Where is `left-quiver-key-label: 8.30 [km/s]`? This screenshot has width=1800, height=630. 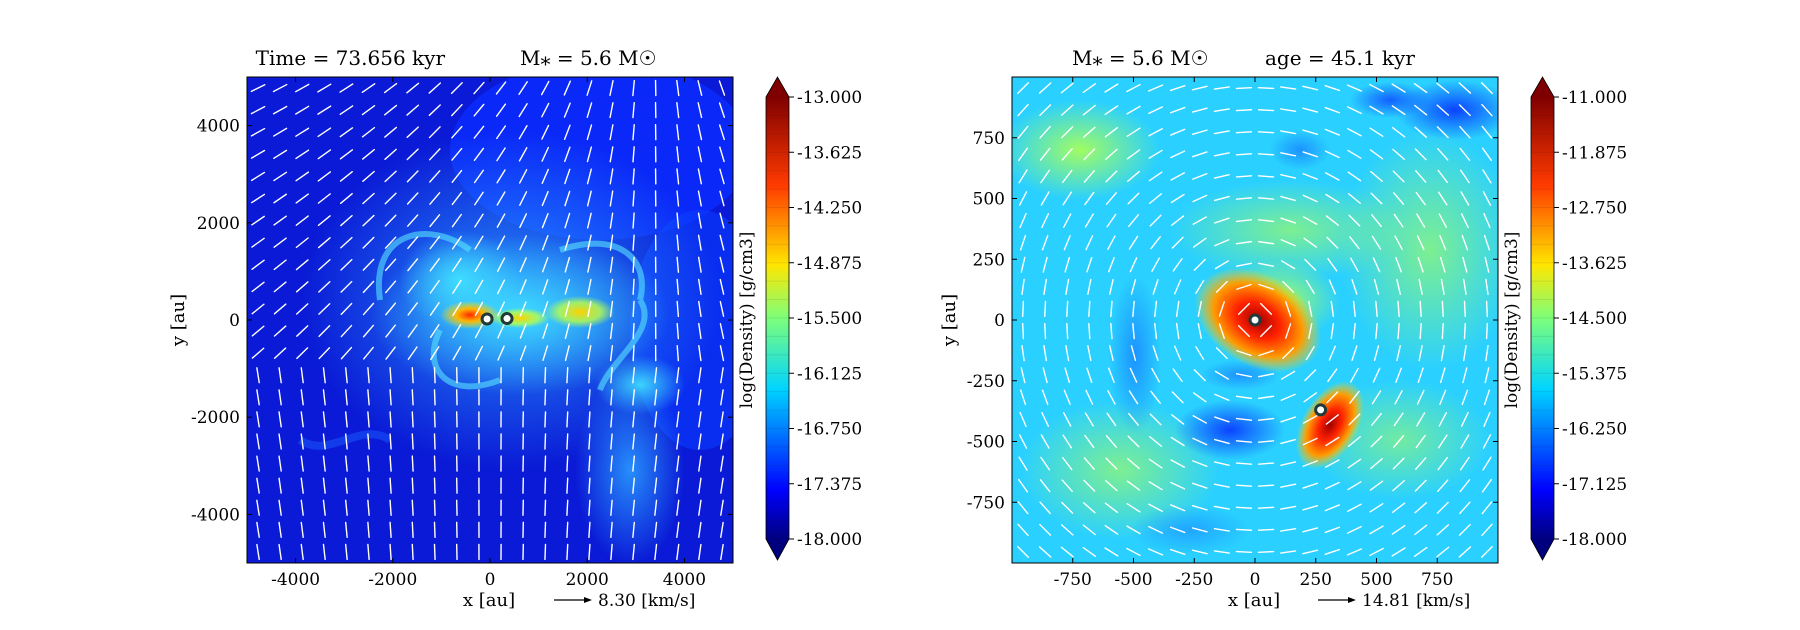 left-quiver-key-label: 8.30 [km/s] is located at coordinates (646, 601).